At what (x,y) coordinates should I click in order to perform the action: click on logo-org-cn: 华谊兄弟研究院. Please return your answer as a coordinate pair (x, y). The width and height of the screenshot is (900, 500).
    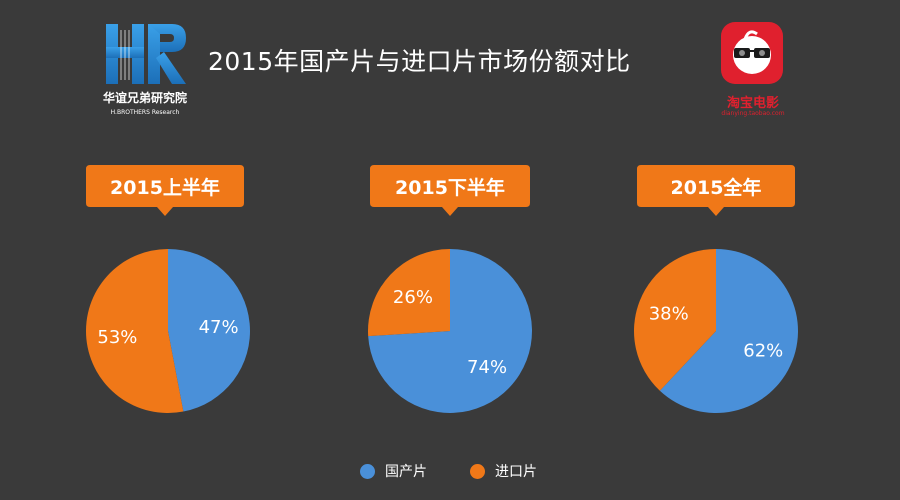
    Looking at the image, I should click on (145, 97).